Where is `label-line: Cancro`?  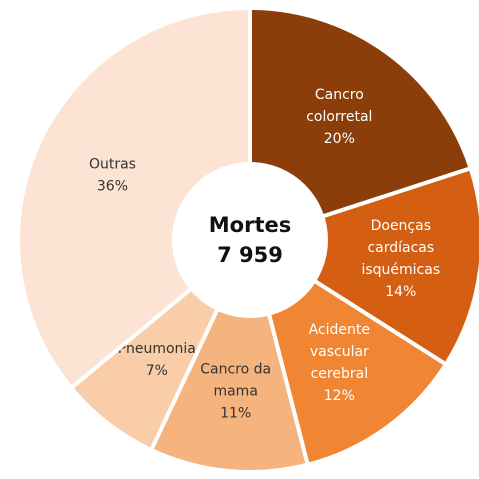
label-line: Cancro is located at coordinates (339, 95).